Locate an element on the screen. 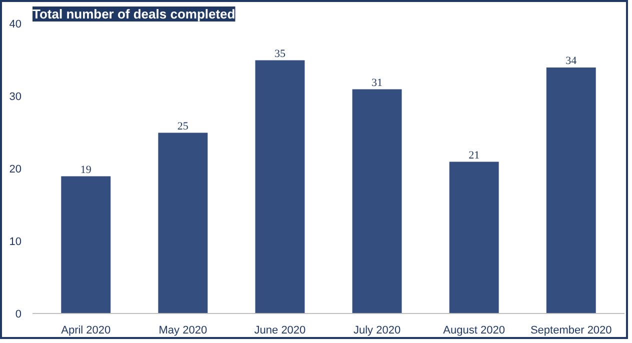 The height and width of the screenshot is (343, 632). data-label: 35 is located at coordinates (280, 54).